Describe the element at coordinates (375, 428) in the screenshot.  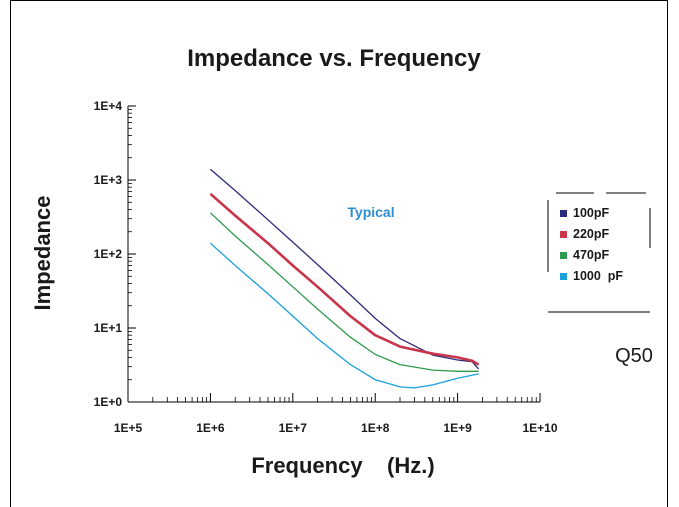
I see `x-tick-label: 1E+8` at that location.